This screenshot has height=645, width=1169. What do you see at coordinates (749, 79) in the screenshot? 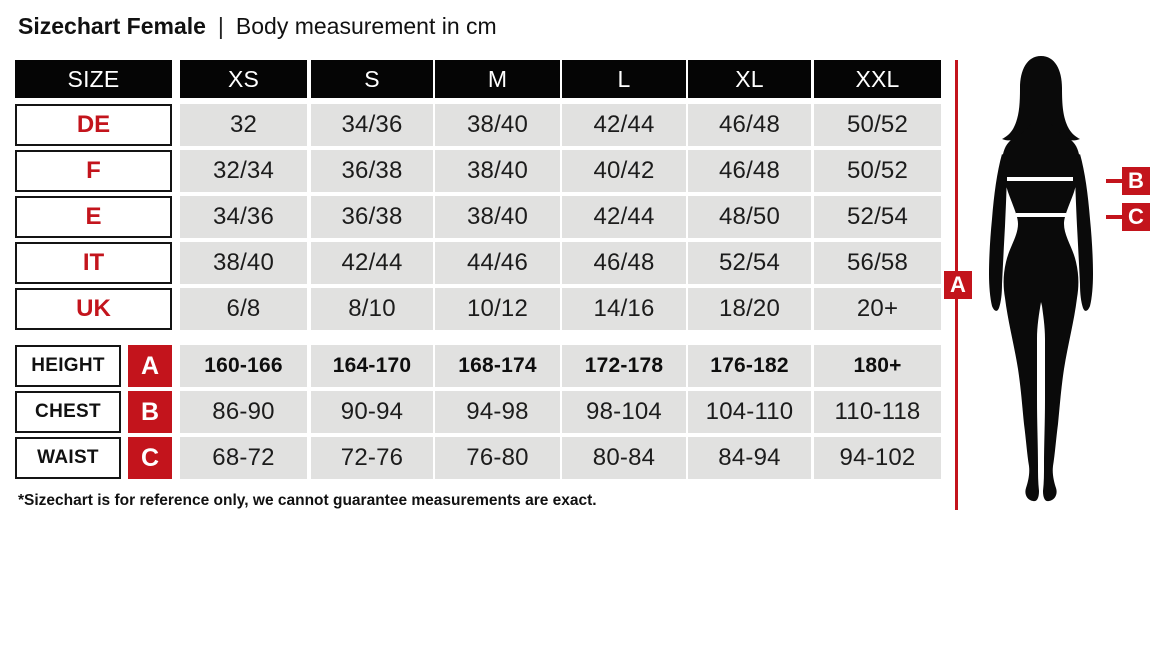
I see `column-header-xl: XL` at bounding box center [749, 79].